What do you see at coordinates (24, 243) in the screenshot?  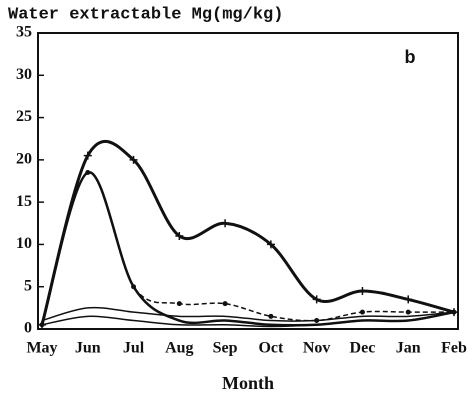 I see `y-tick-label: 10` at bounding box center [24, 243].